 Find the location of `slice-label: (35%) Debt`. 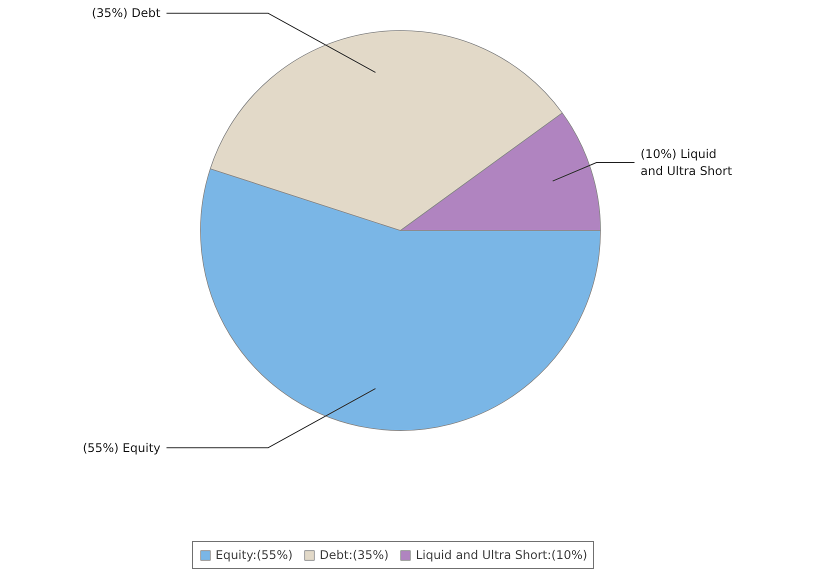

slice-label: (35%) Debt is located at coordinates (126, 13).